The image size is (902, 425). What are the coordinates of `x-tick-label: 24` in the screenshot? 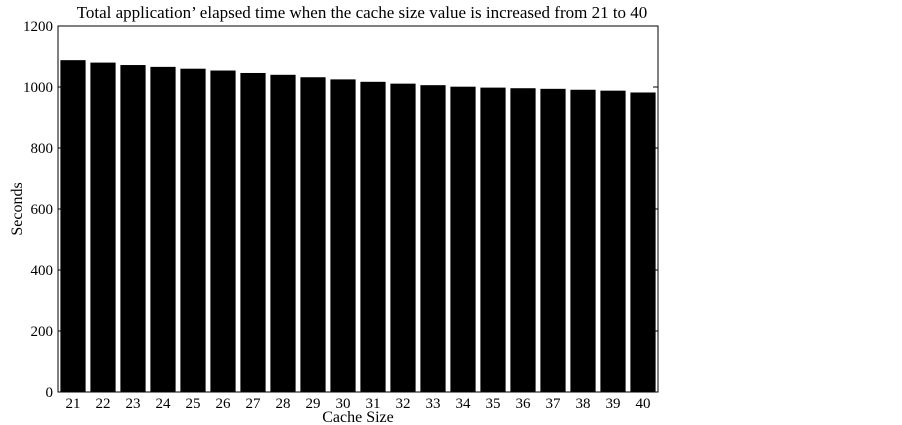 It's located at (164, 404).